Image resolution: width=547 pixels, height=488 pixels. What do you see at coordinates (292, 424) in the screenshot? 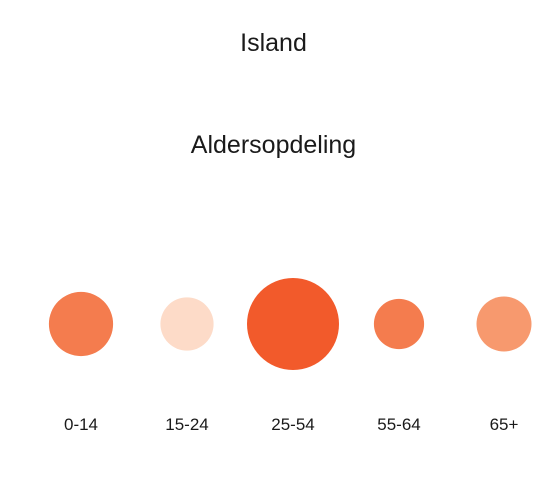
I see `category-label-25-54: 25-54` at bounding box center [292, 424].